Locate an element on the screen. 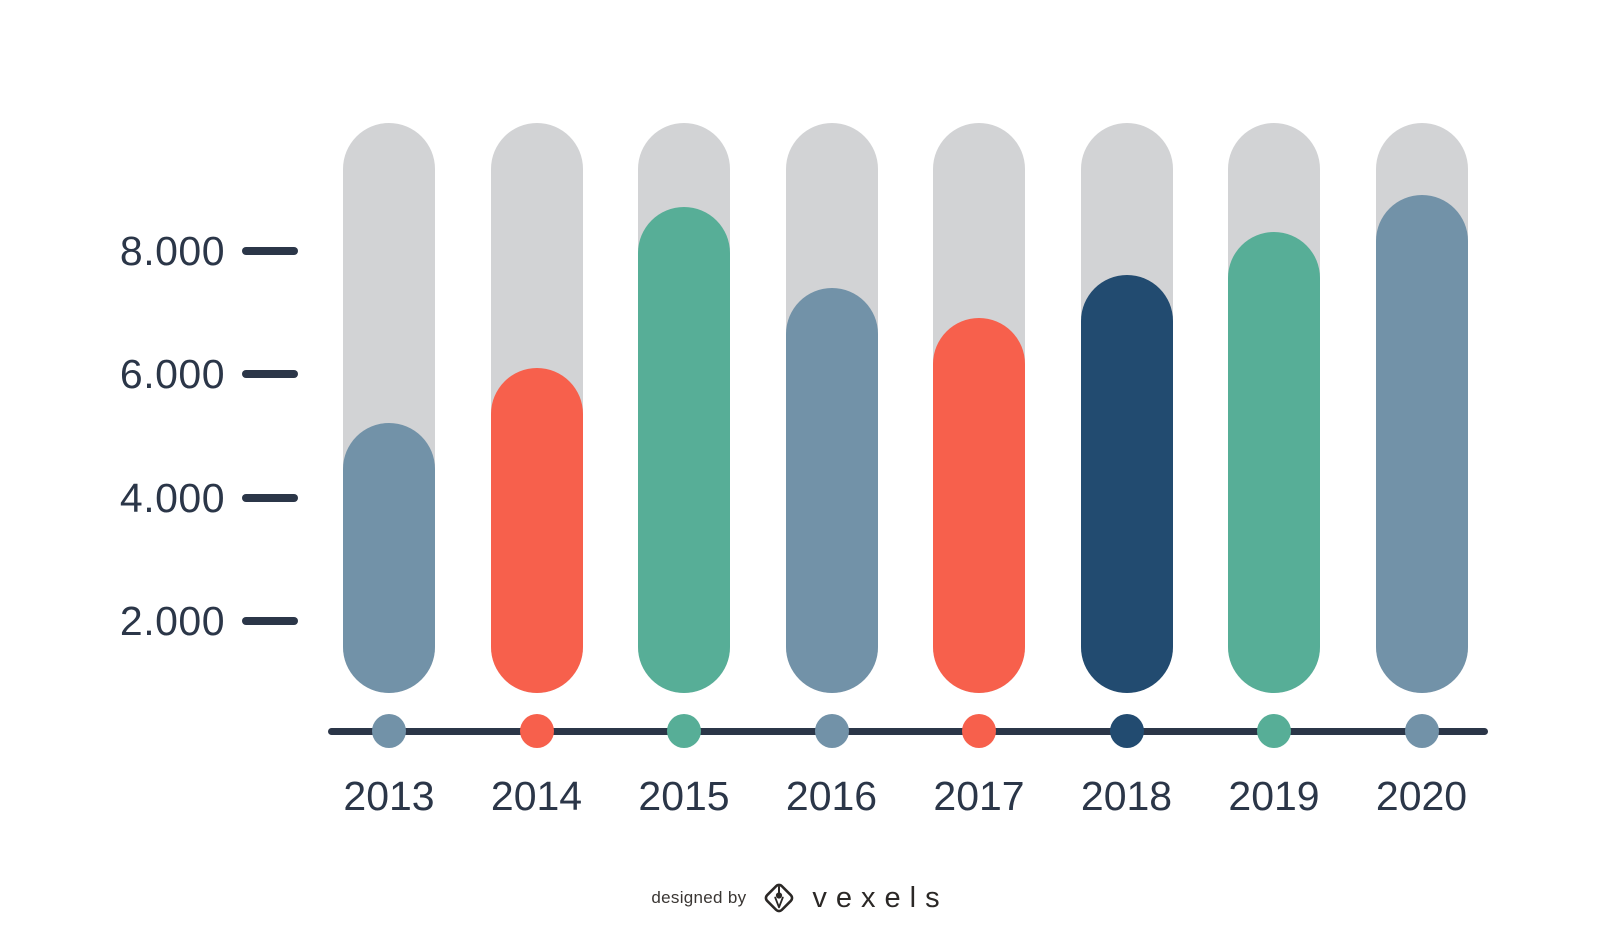 The width and height of the screenshot is (1600, 941). x-label-2013: 2013 is located at coordinates (389, 796).